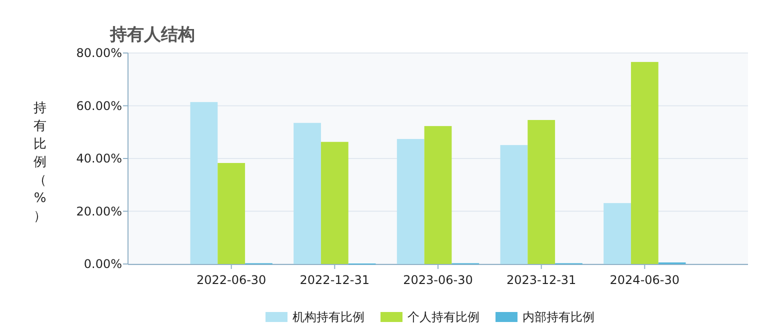 This screenshot has height=334, width=771. I want to click on y-tick-label: 80.00%, so click(99, 53).